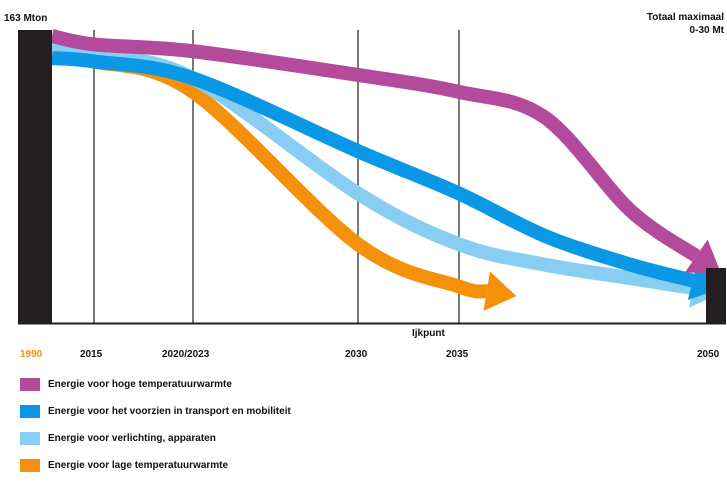  I want to click on legend-item-high-temp: Energie voor hoge temperatuurwarmte, so click(155, 384).